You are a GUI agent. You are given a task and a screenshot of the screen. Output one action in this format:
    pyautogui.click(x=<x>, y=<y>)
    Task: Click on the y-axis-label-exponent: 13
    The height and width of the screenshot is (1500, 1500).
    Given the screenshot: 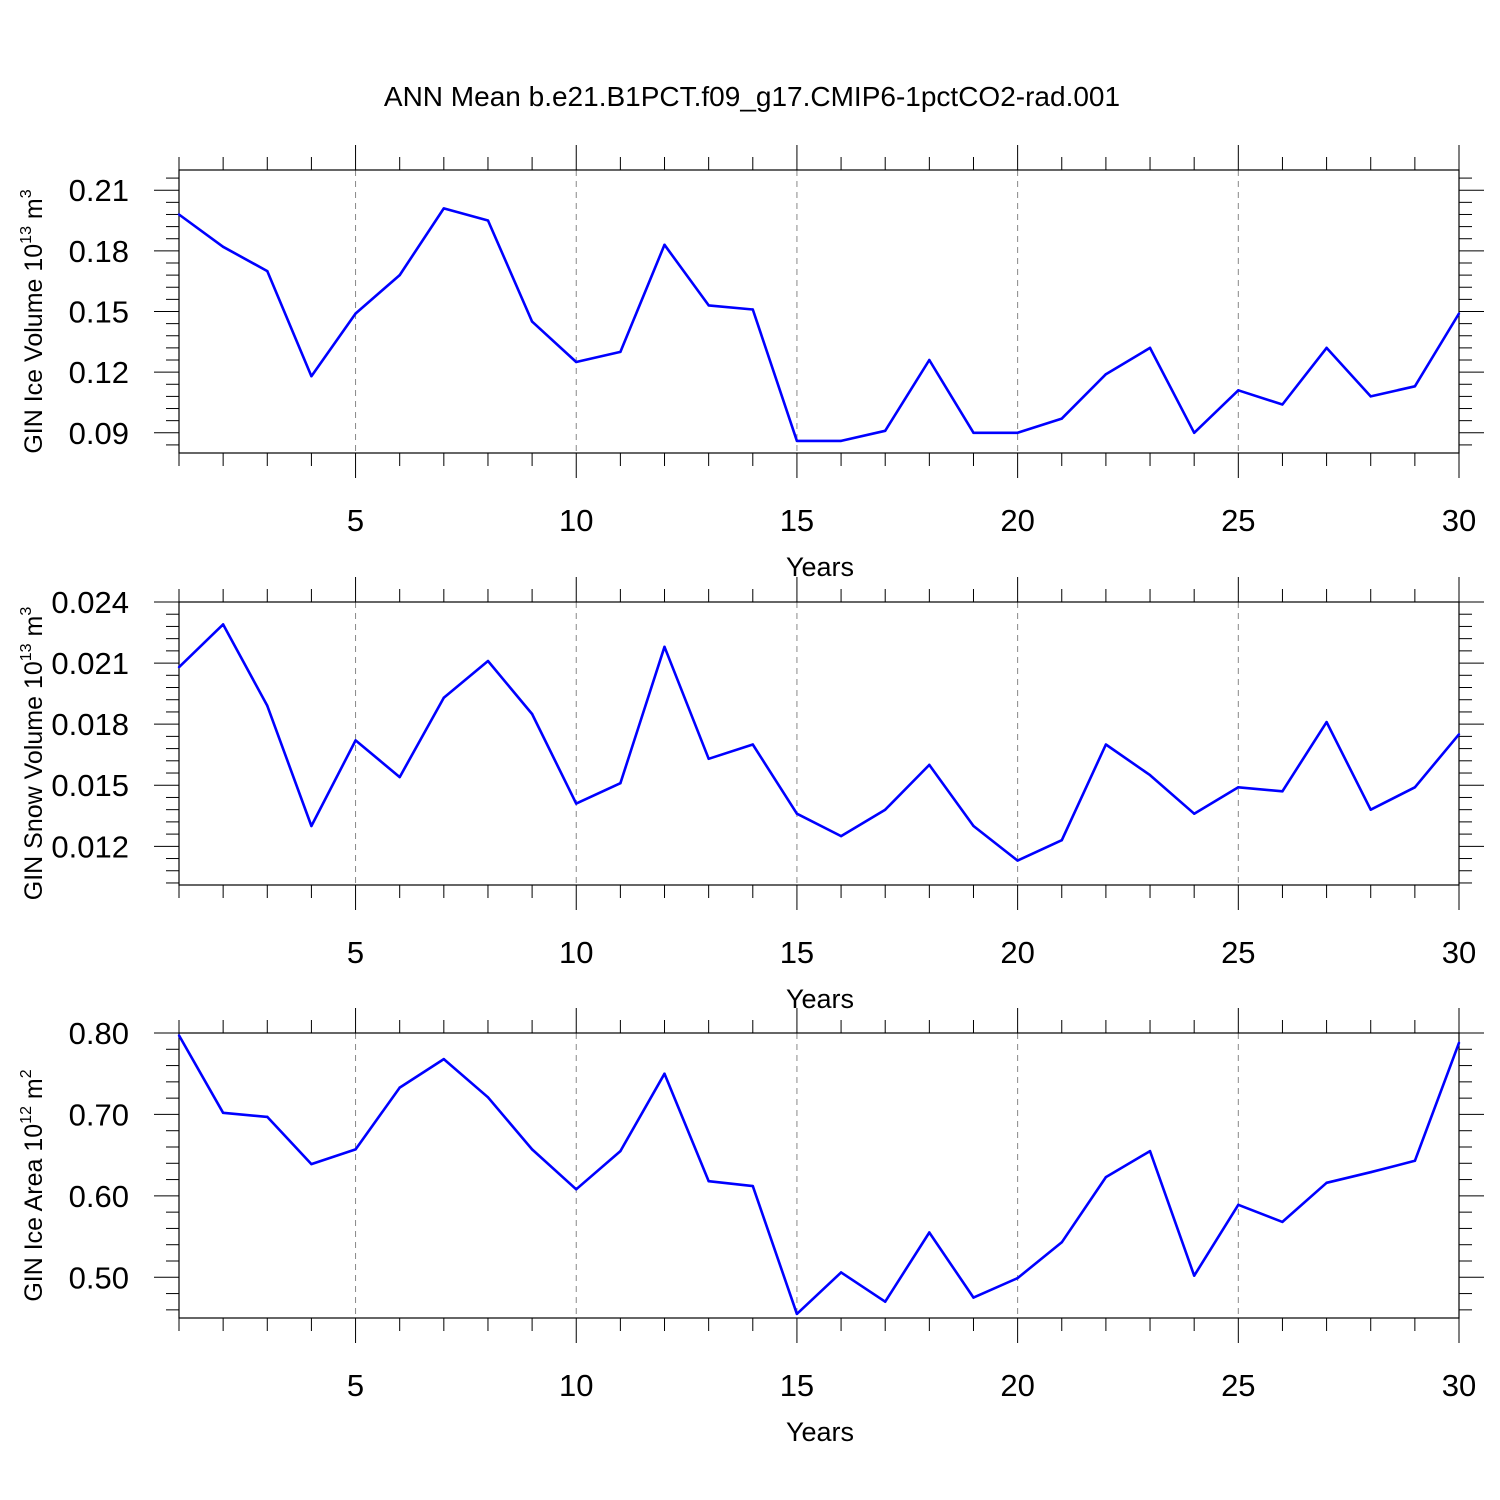 What is the action you would take?
    pyautogui.click(x=26, y=235)
    